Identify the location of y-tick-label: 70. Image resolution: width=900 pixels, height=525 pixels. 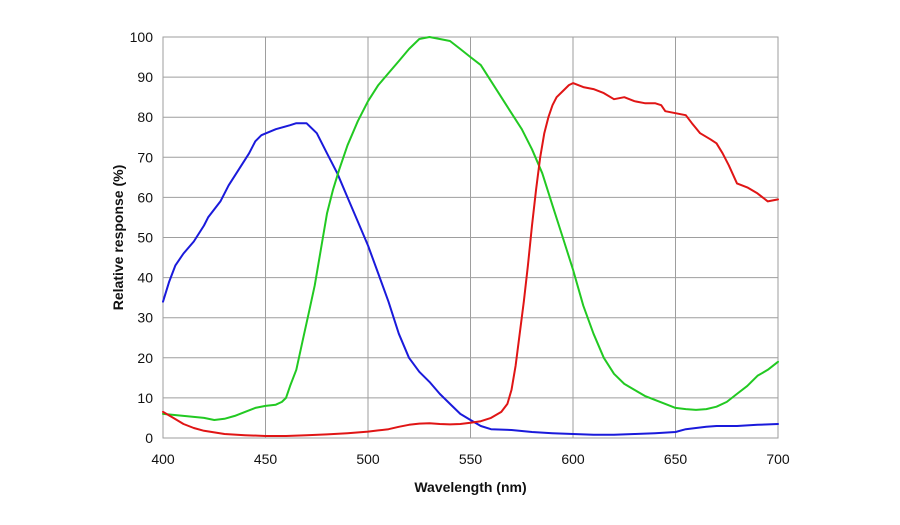
(145, 157).